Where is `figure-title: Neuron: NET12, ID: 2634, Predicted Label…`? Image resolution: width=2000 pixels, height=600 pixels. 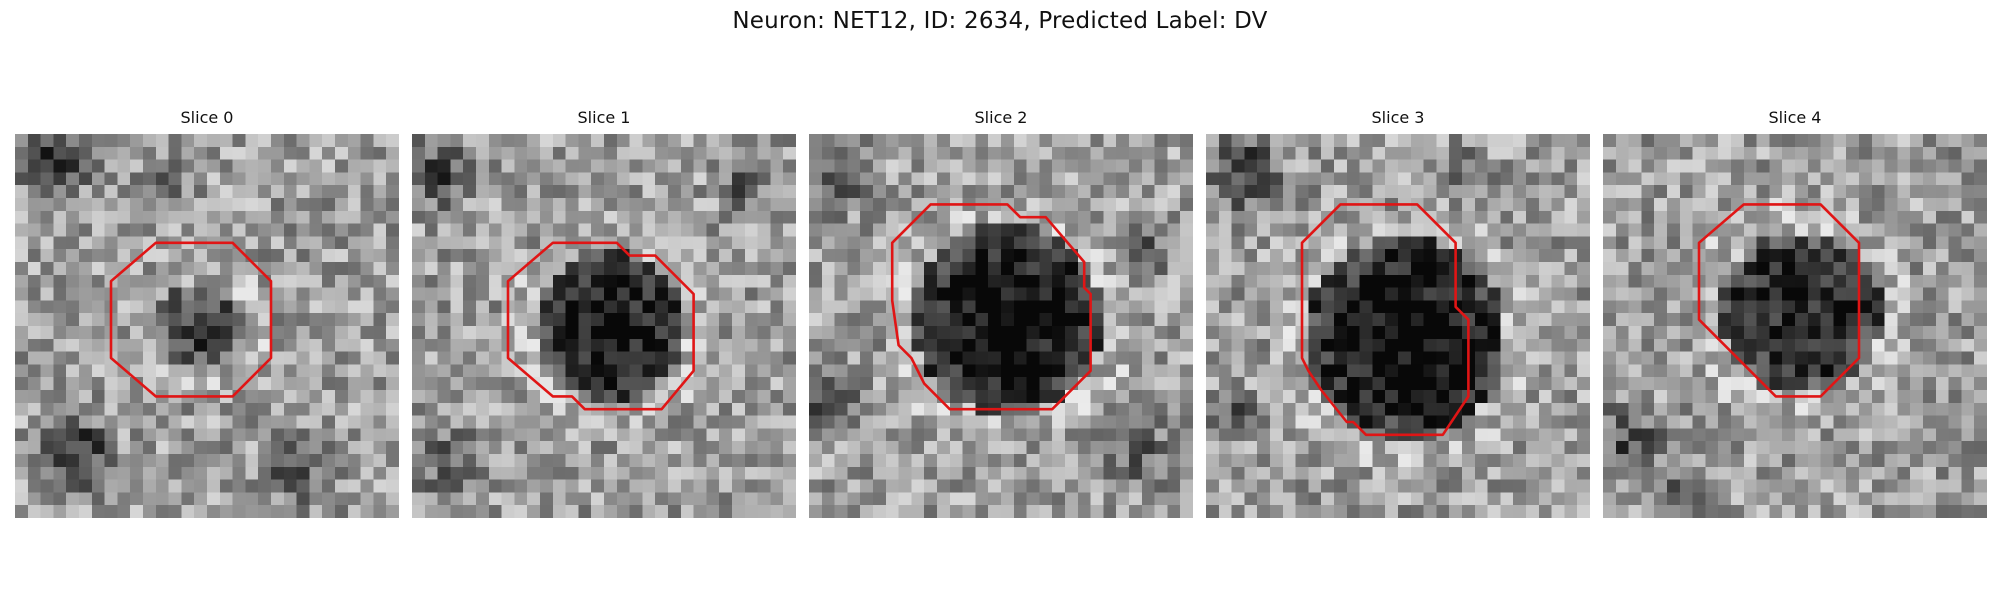 figure-title: Neuron: NET12, ID: 2634, Predicted Label… is located at coordinates (1000, 21).